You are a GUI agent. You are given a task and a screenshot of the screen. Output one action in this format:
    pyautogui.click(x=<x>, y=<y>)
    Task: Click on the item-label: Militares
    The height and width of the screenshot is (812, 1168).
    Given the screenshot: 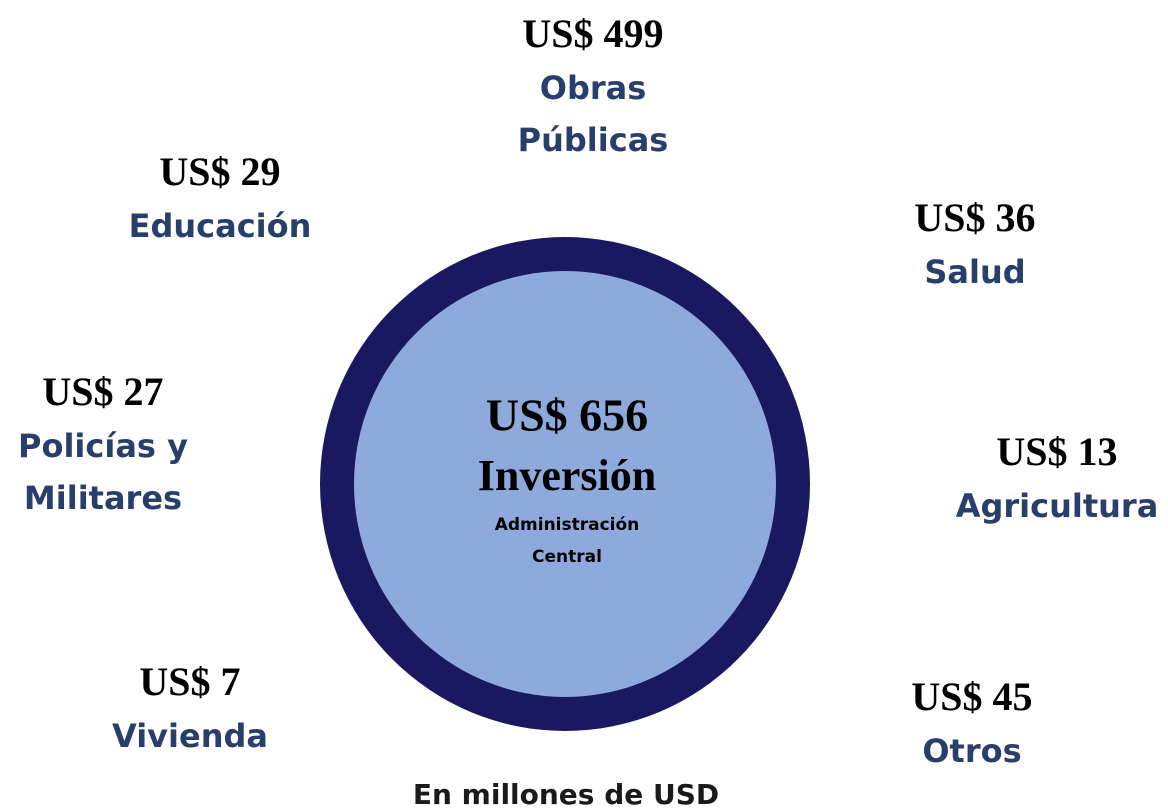 What is the action you would take?
    pyautogui.click(x=103, y=498)
    